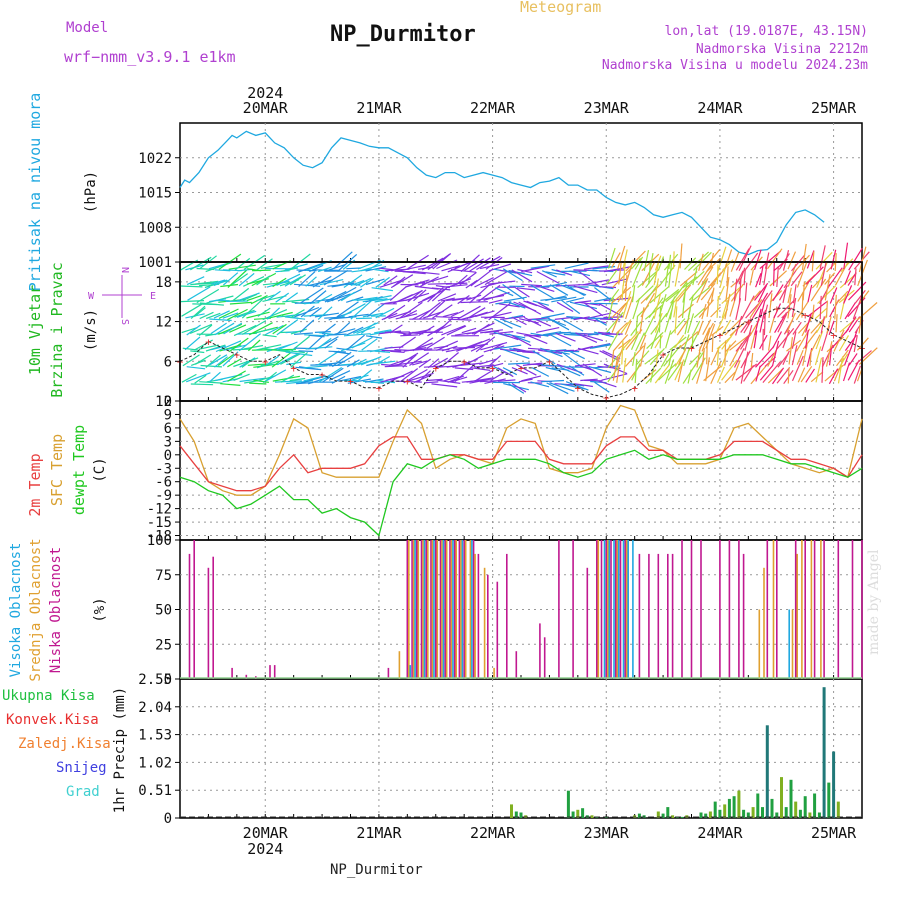 The height and width of the screenshot is (900, 900). I want to click on day-label-bottom: 20MAR, so click(266, 833).